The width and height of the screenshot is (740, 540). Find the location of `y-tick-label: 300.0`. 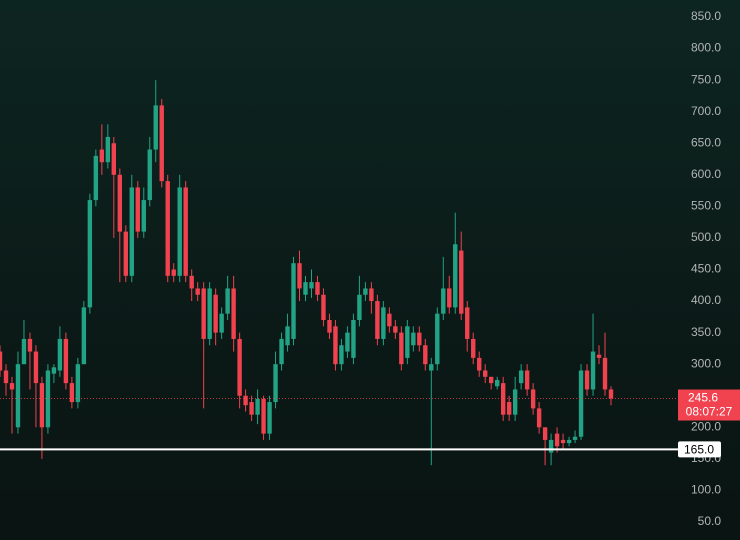

y-tick-label: 300.0 is located at coordinates (706, 363).